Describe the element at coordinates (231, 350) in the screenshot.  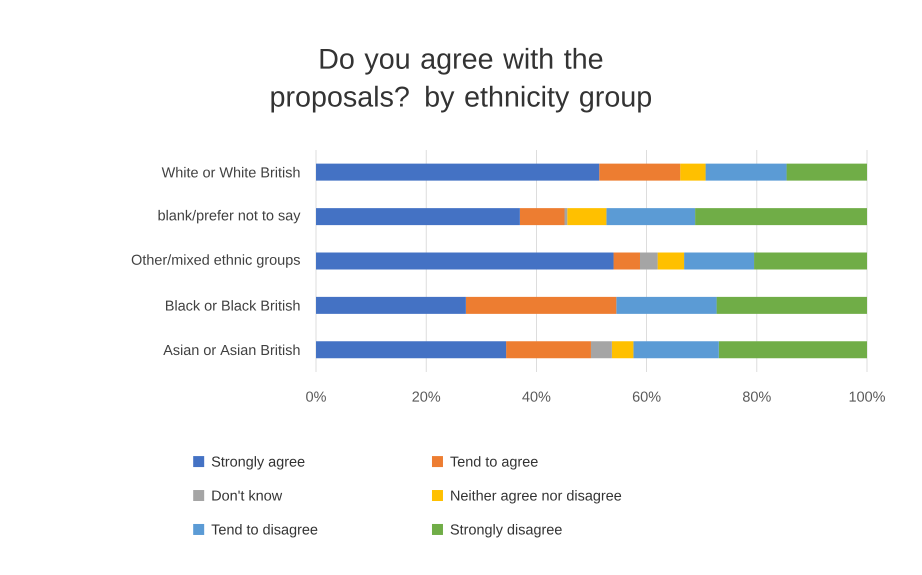
I see `y-tick-label: Asian or Asian British` at that location.